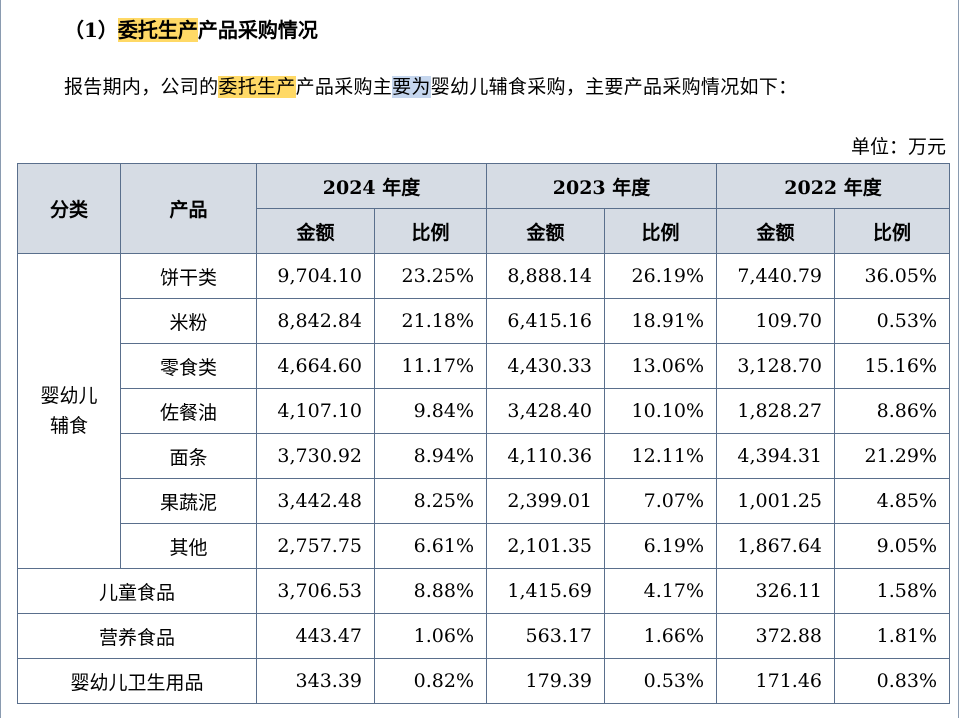  I want to click on category-cell: 营养食品, so click(137, 636).